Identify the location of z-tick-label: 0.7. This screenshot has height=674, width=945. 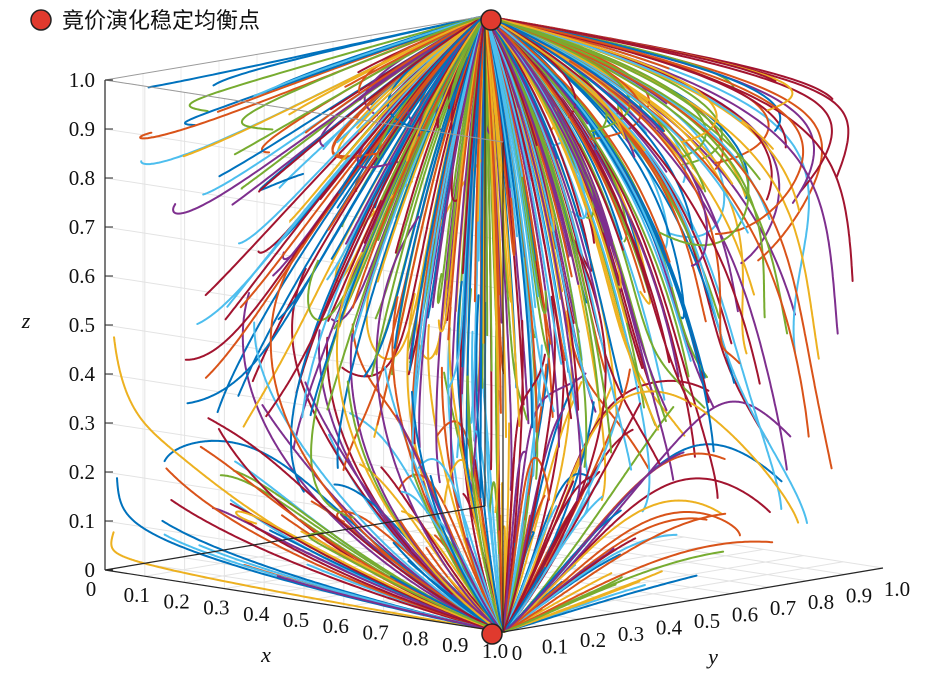
(82, 227).